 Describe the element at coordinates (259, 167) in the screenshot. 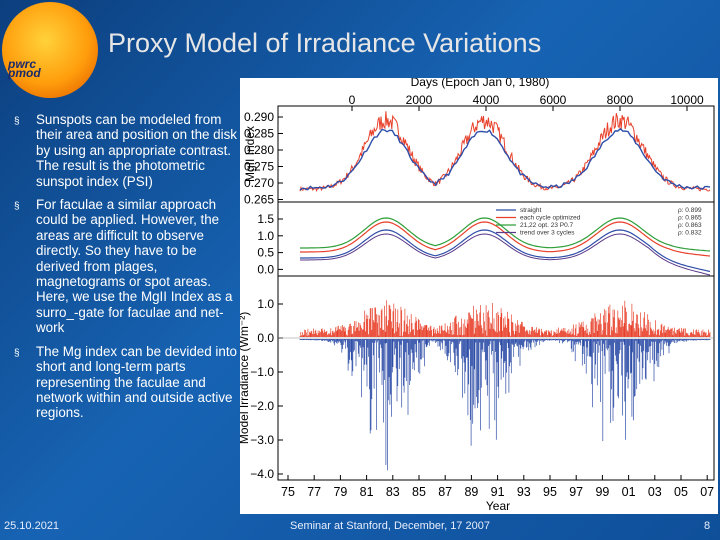

I see `mg-tick-label: 0.275` at that location.